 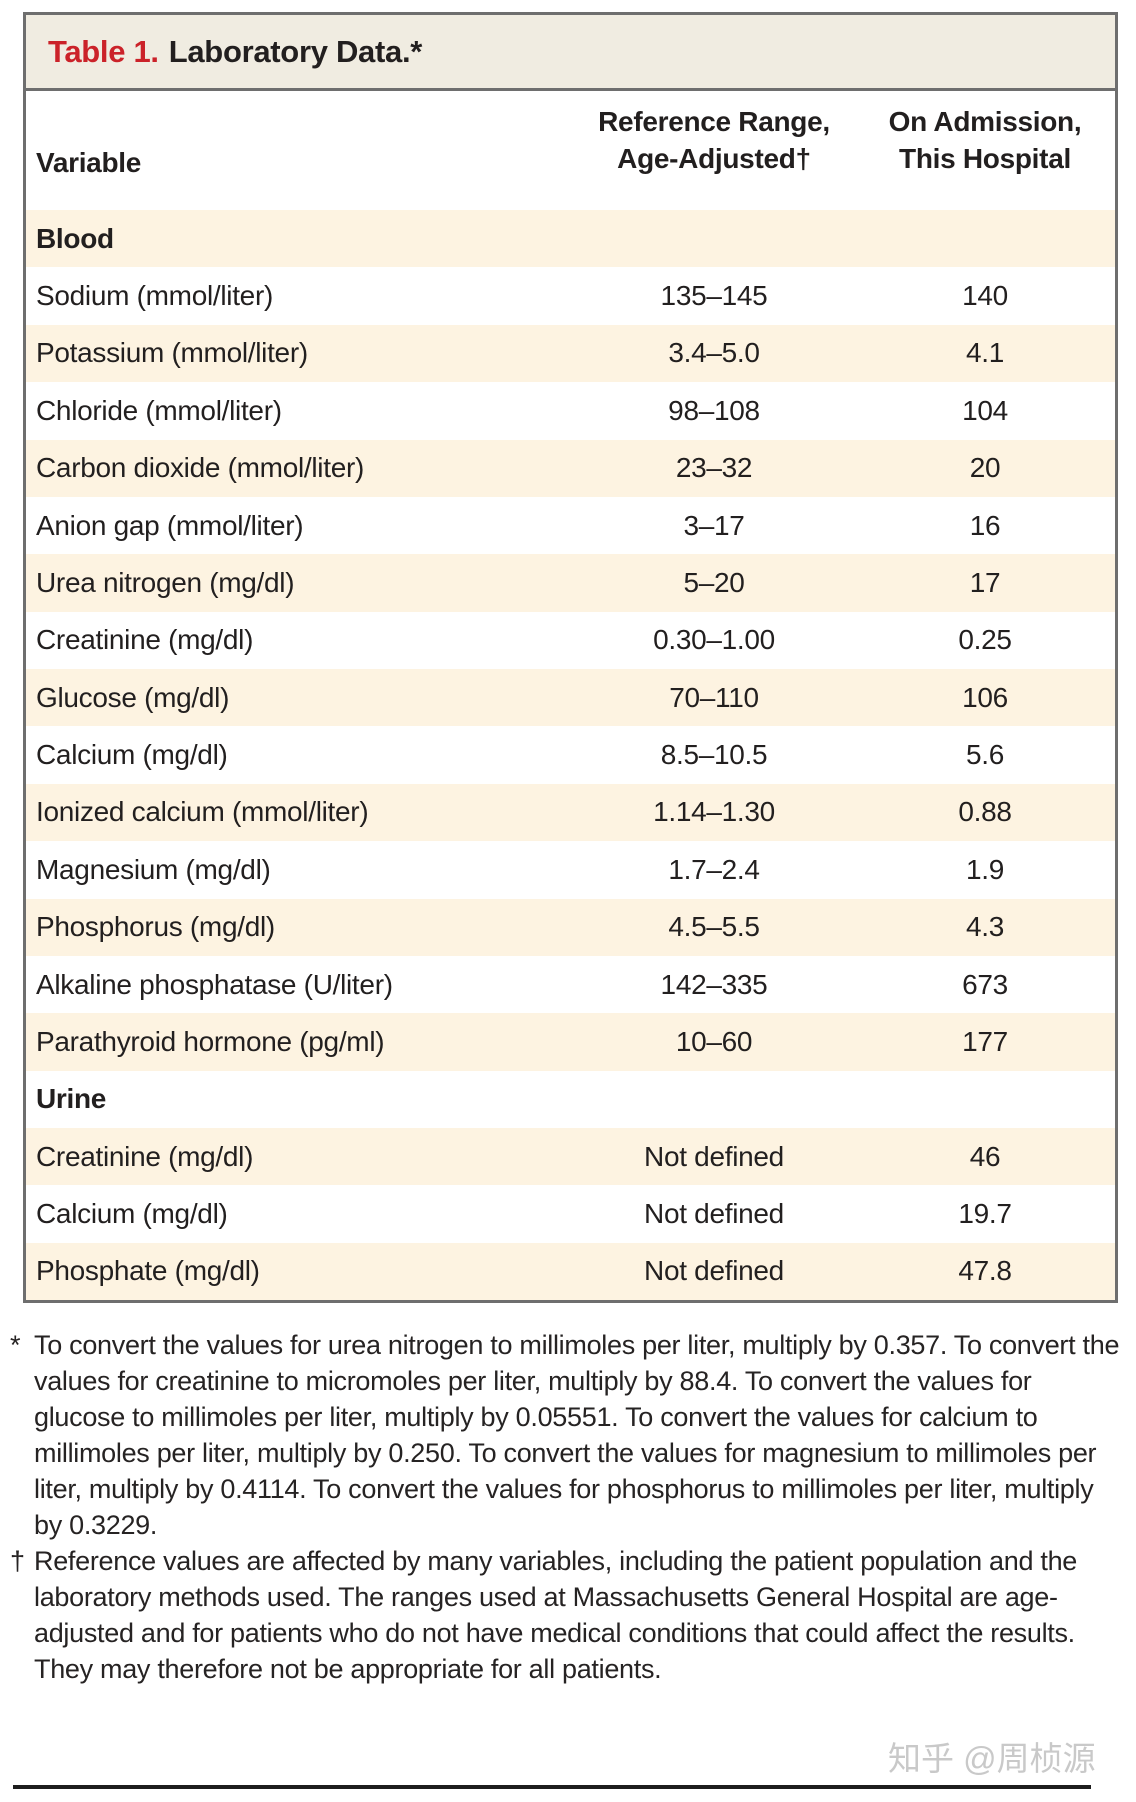 I want to click on row-admission-value: 17, so click(x=985, y=582).